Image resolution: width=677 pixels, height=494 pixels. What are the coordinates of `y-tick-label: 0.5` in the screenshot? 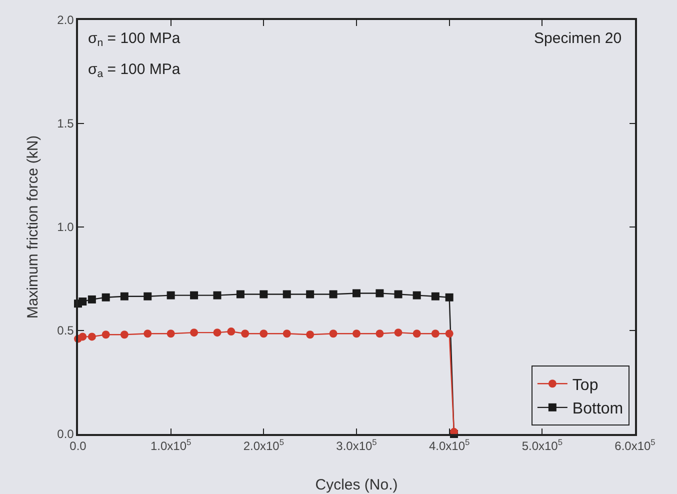 It's located at (65, 331).